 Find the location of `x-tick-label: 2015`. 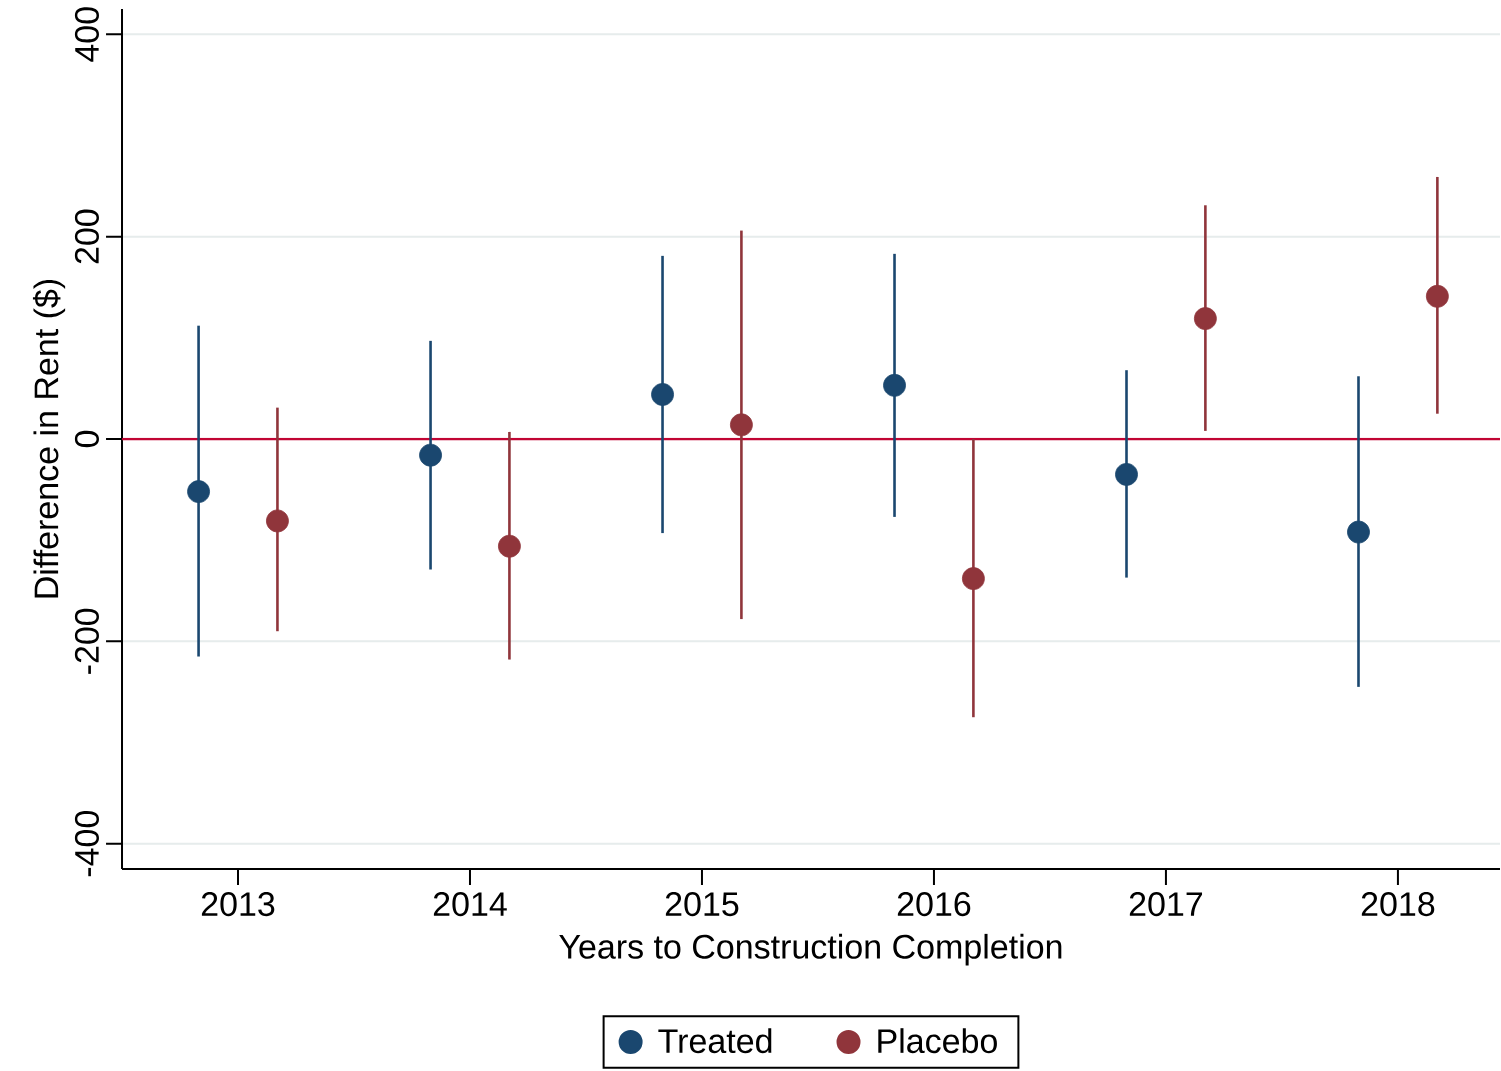

x-tick-label: 2015 is located at coordinates (702, 904).